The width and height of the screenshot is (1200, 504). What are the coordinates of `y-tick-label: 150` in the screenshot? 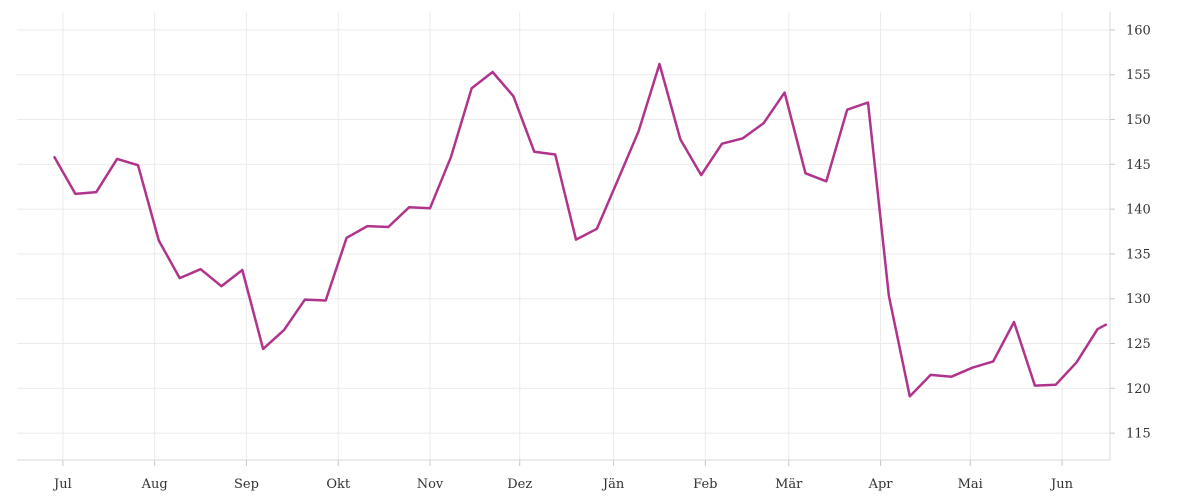 It's located at (1138, 120).